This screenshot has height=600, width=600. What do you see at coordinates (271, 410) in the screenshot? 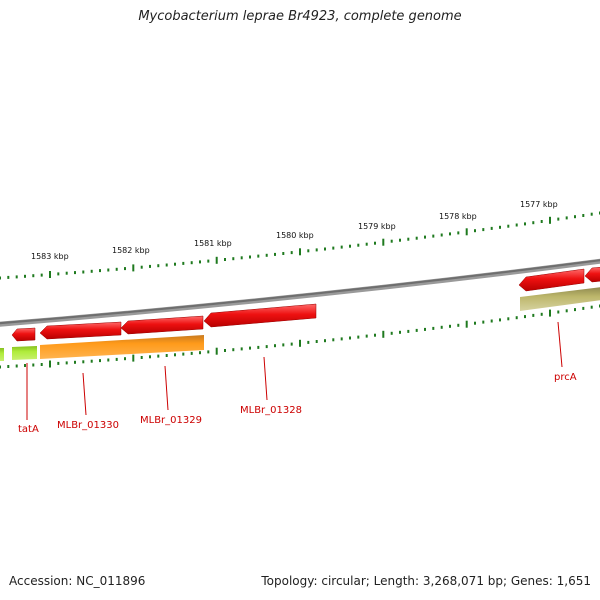
I see `gene-label-mlbr-01328: MLBr_01328` at bounding box center [271, 410].